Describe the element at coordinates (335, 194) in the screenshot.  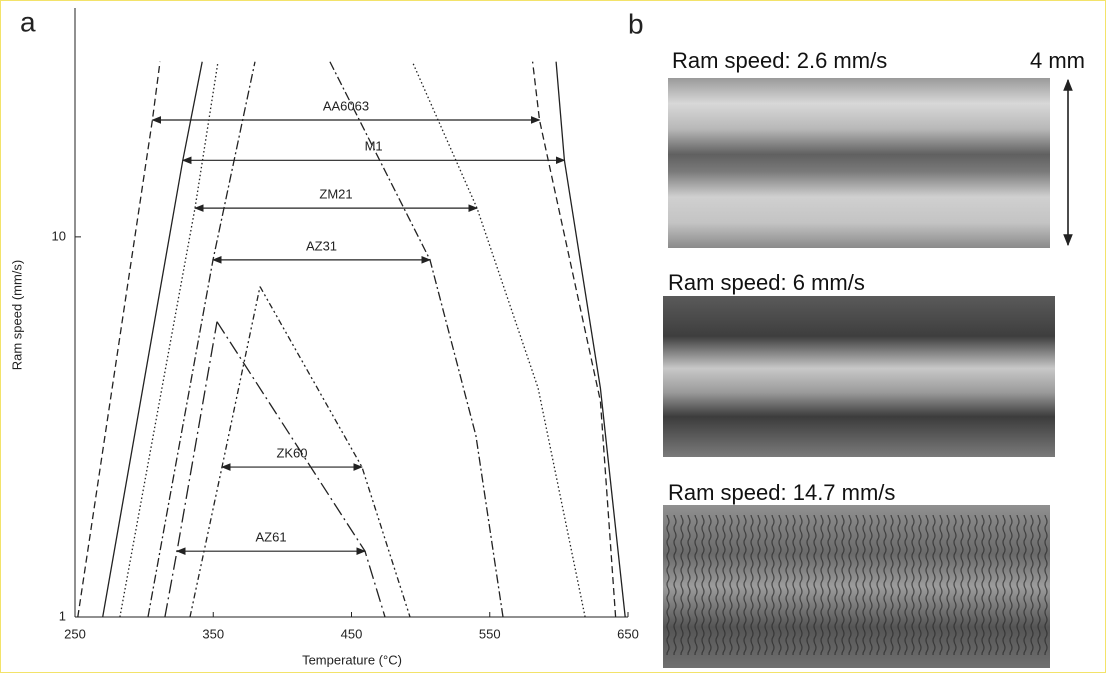
I see `window-label: ZM21` at that location.